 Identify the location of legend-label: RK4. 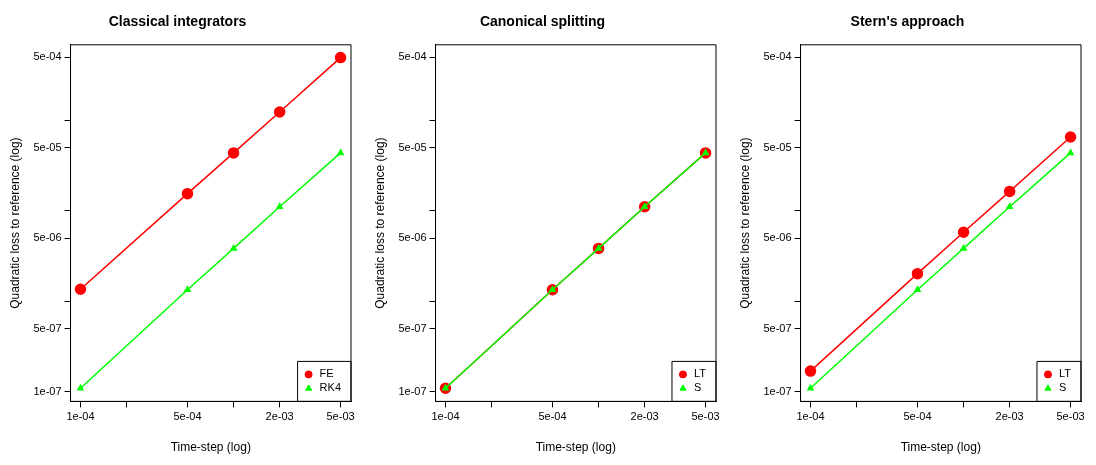
(330, 387).